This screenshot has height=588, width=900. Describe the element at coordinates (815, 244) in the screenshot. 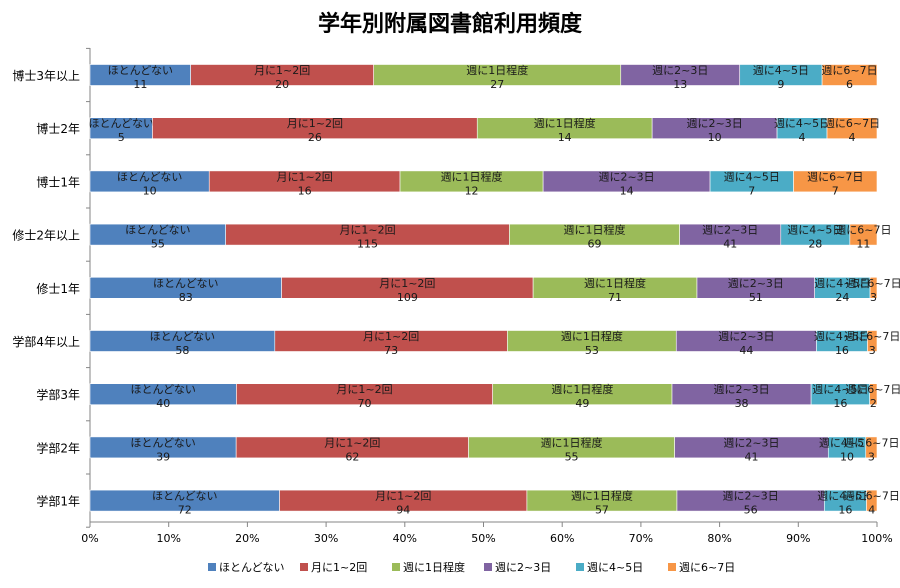

I see `bar-segment-value-label: 28` at that location.